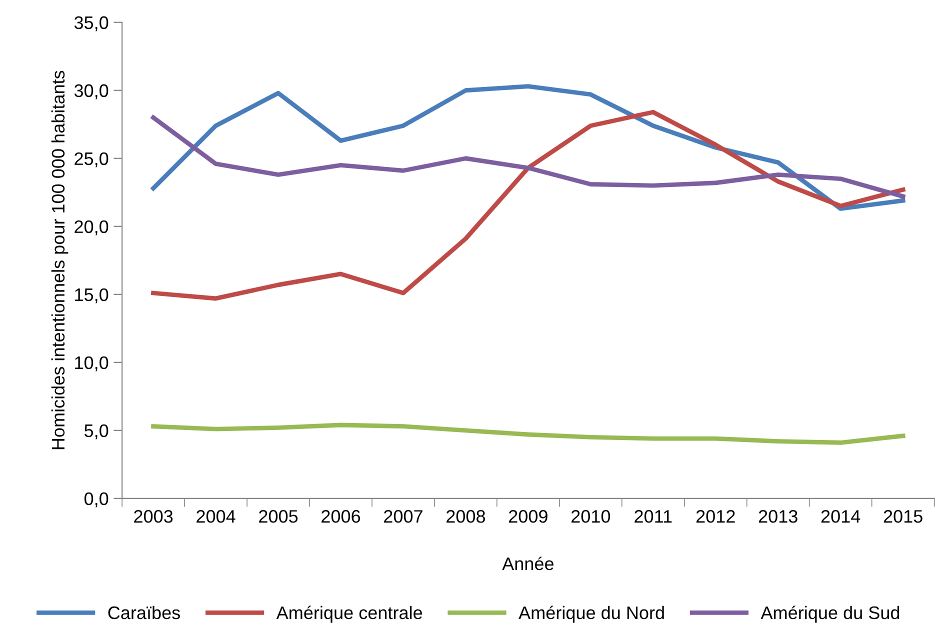 This screenshot has height=639, width=939. I want to click on x-axis-title: Année, so click(528, 563).